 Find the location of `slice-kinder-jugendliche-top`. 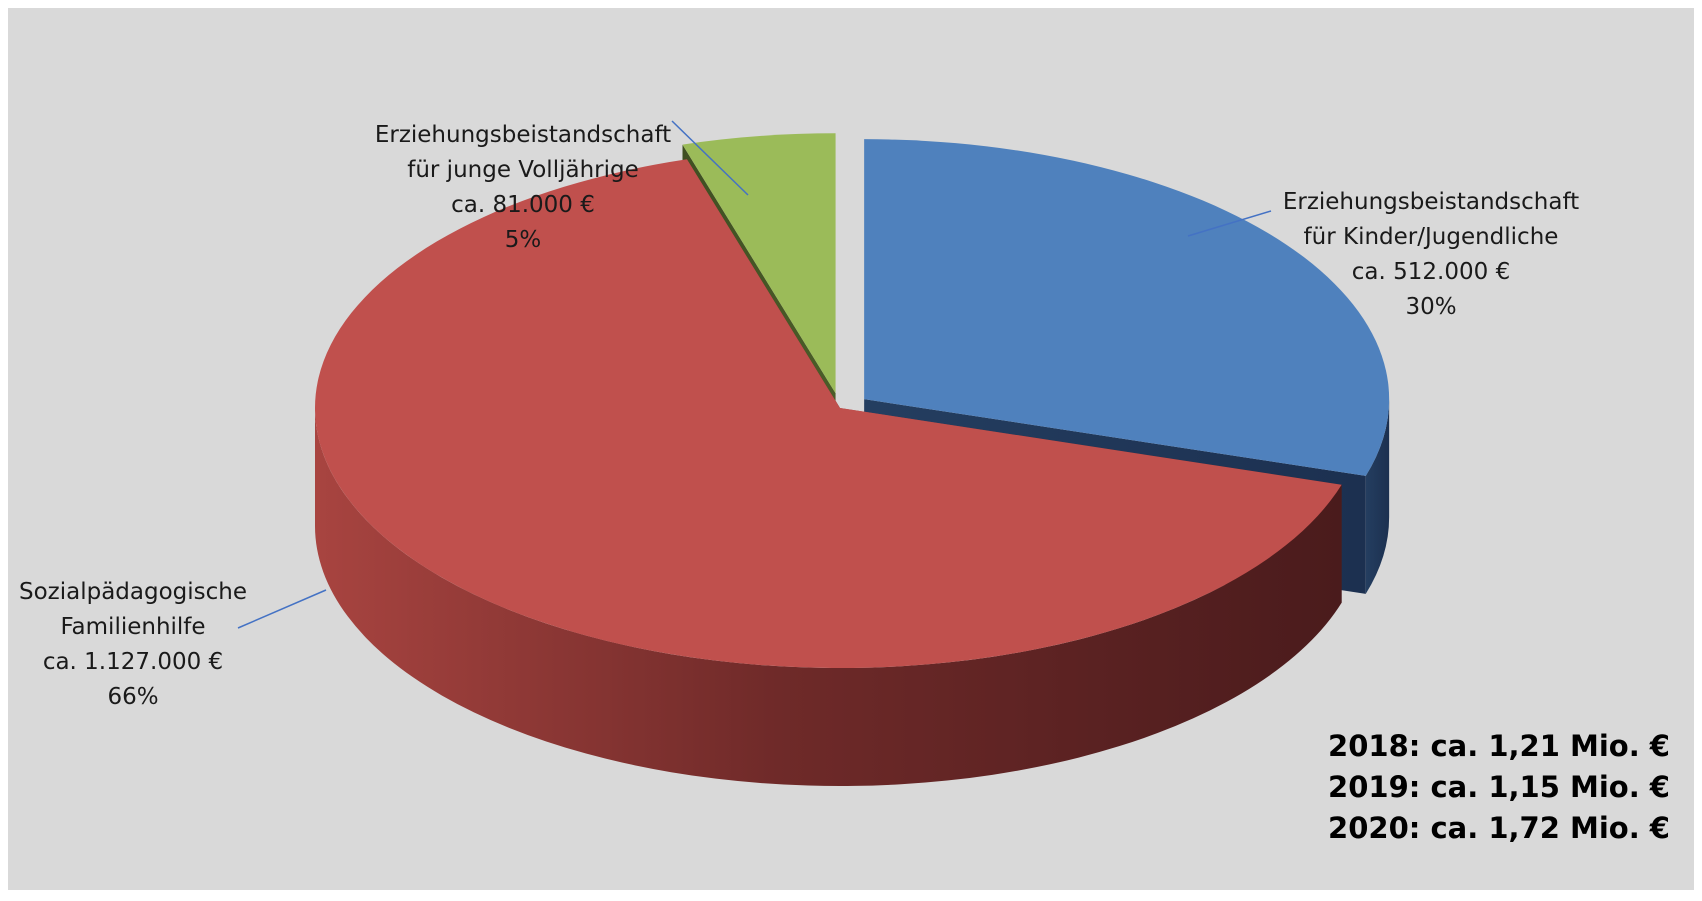

slice-kinder-jugendliche-top is located at coordinates (1127, 307).